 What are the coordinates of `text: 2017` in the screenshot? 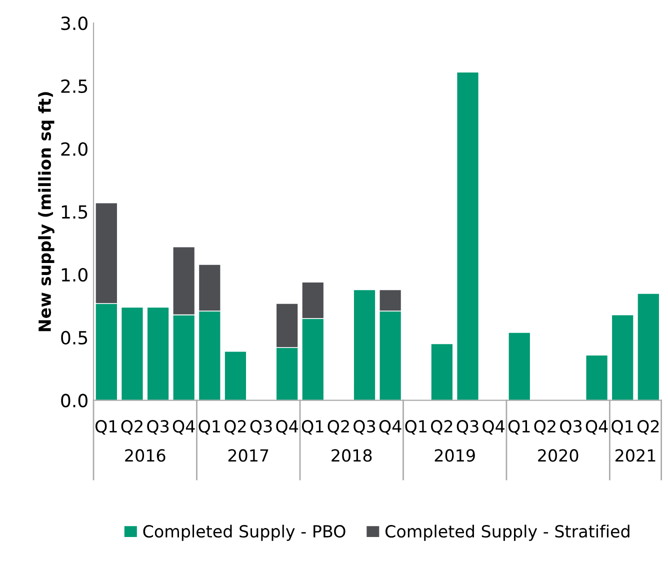 It's located at (248, 455).